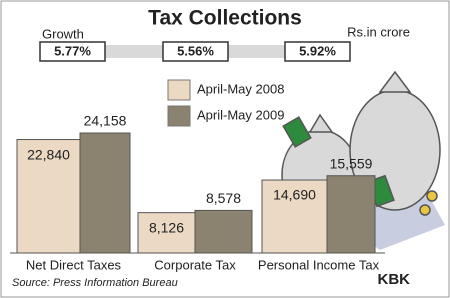 Image resolution: width=450 pixels, height=298 pixels. What do you see at coordinates (294, 195) in the screenshot?
I see `value-label: 14,690` at bounding box center [294, 195].